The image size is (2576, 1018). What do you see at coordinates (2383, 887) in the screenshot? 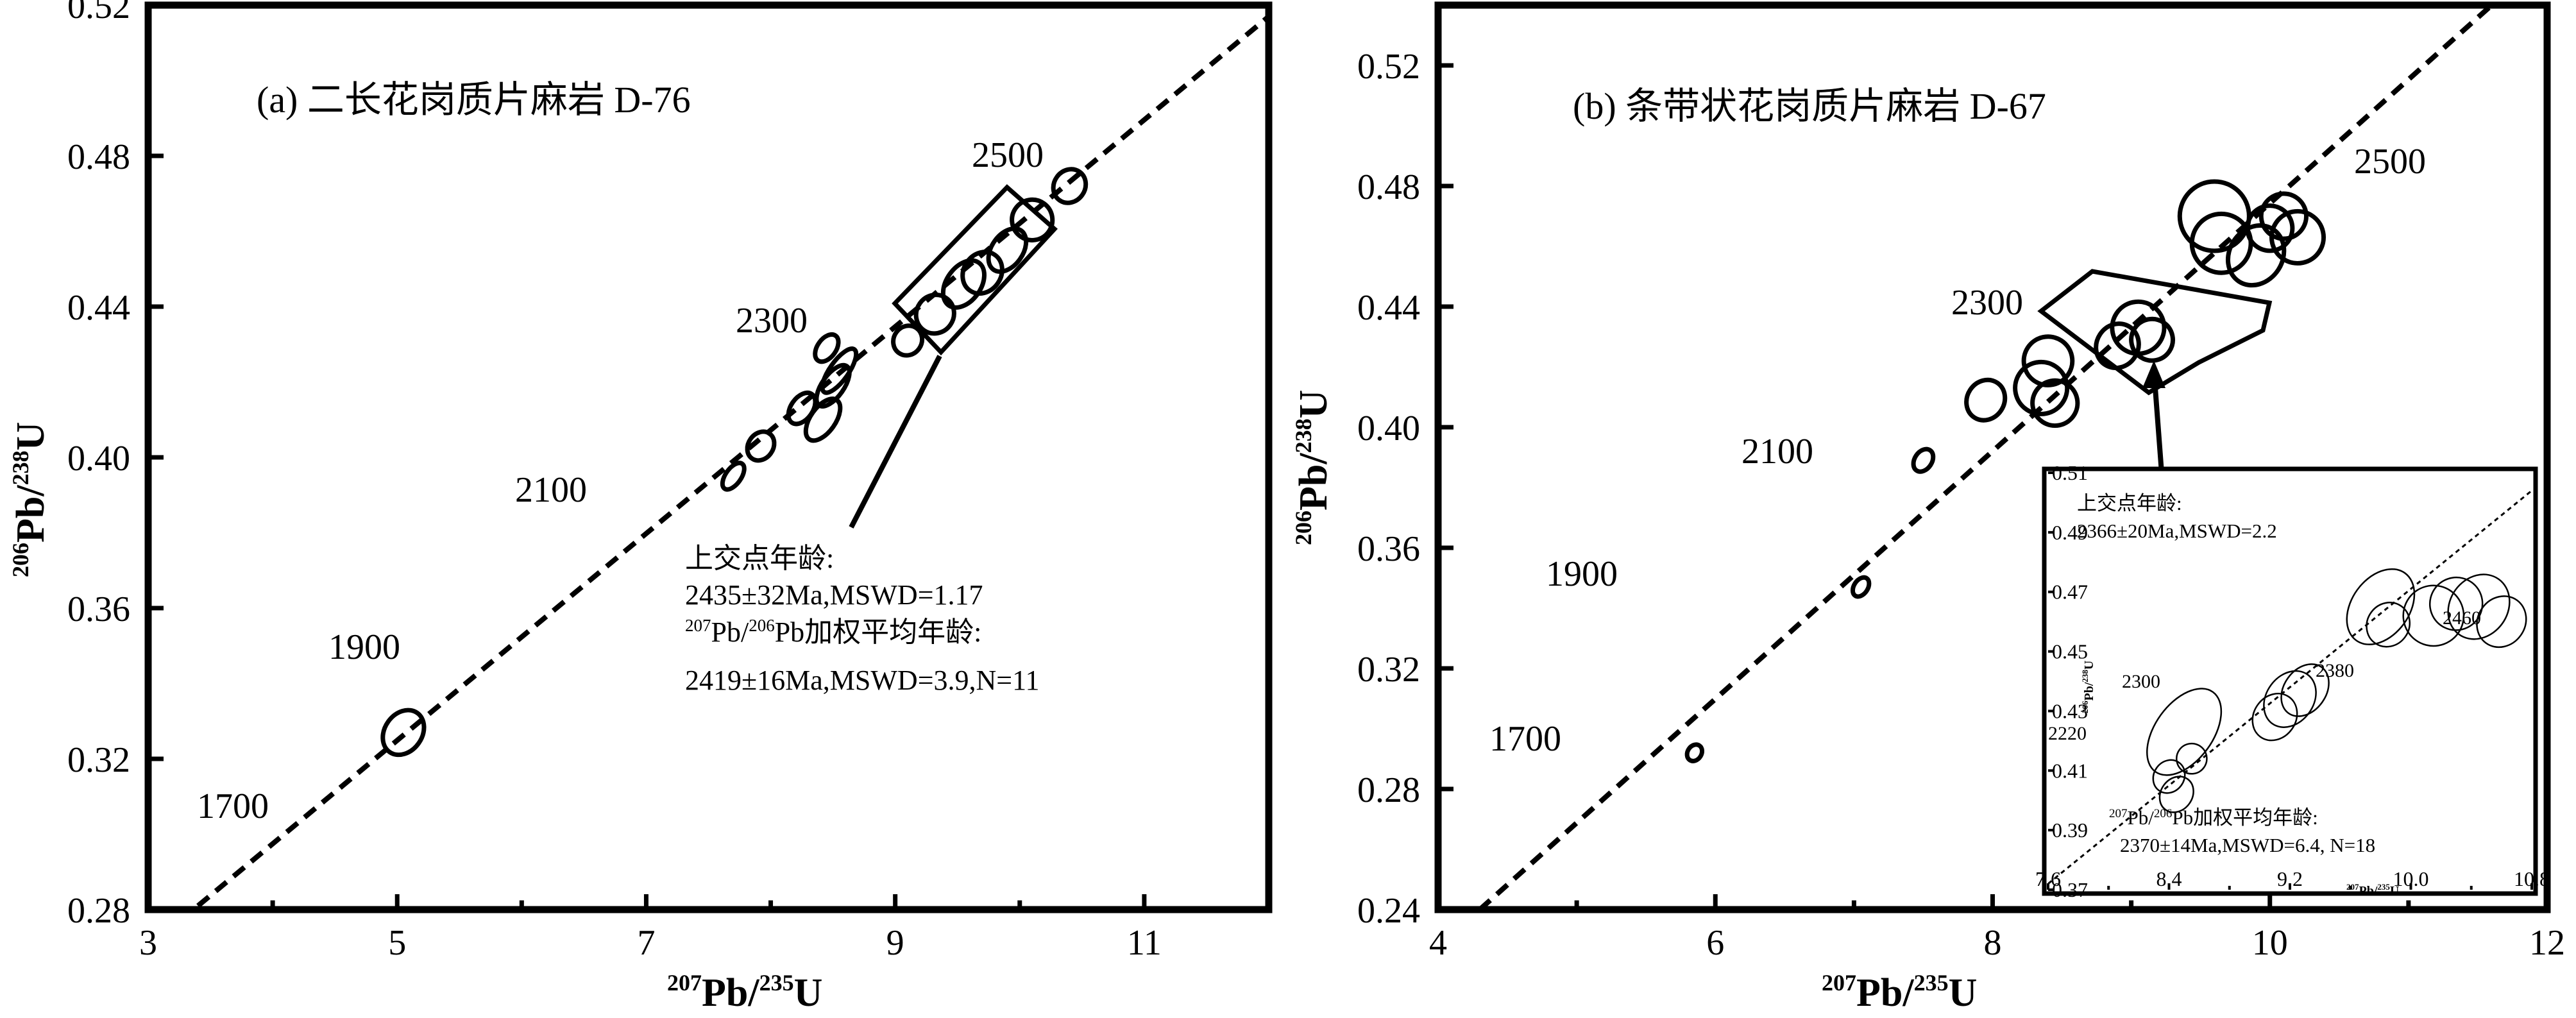
I see `panel-b-inset-x-sup-235: 235` at bounding box center [2383, 887].